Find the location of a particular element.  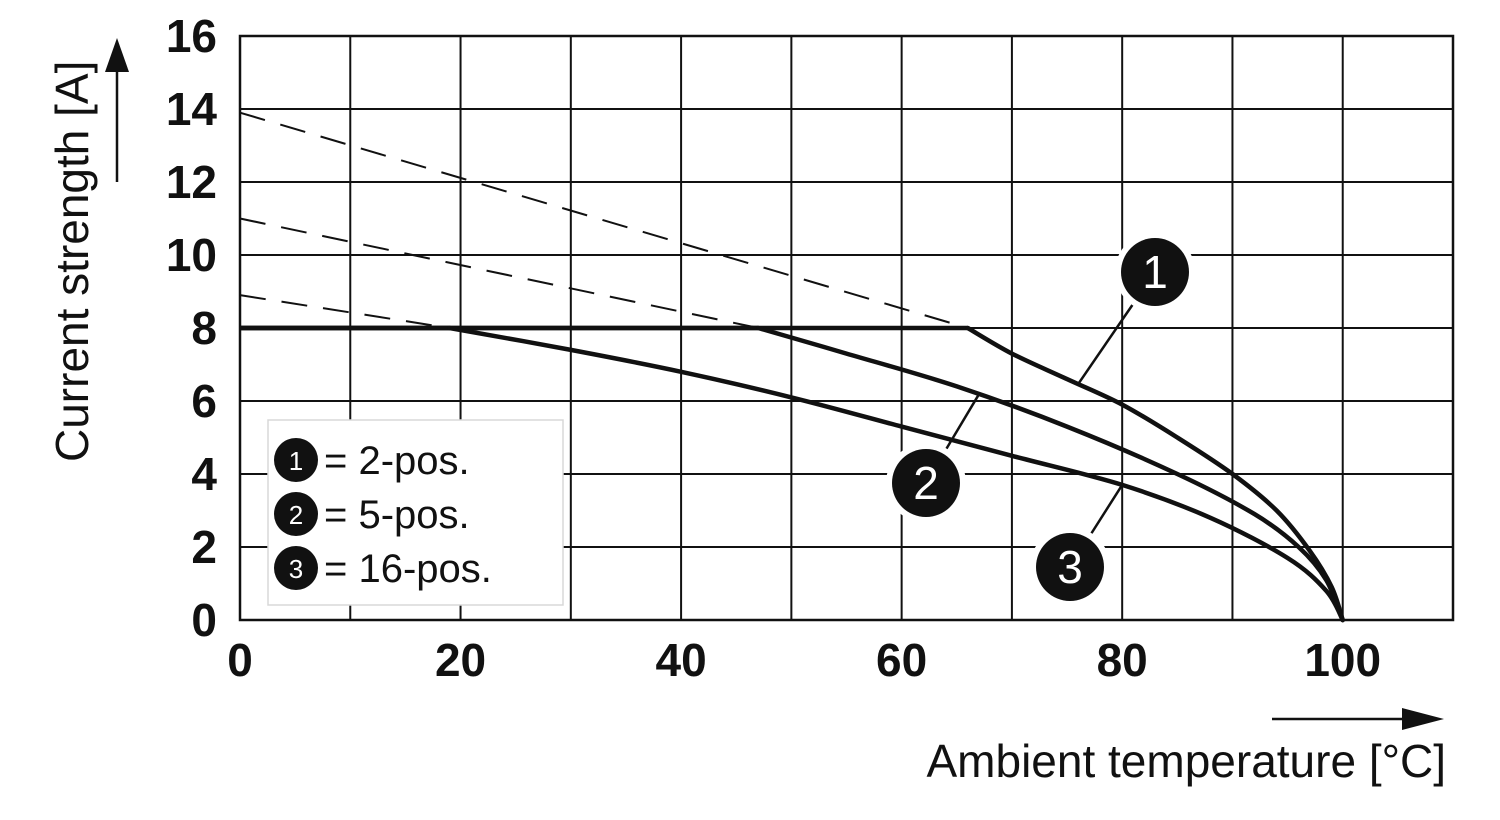

y-axis-label-group: Current strength [A] is located at coordinates (87, 250).